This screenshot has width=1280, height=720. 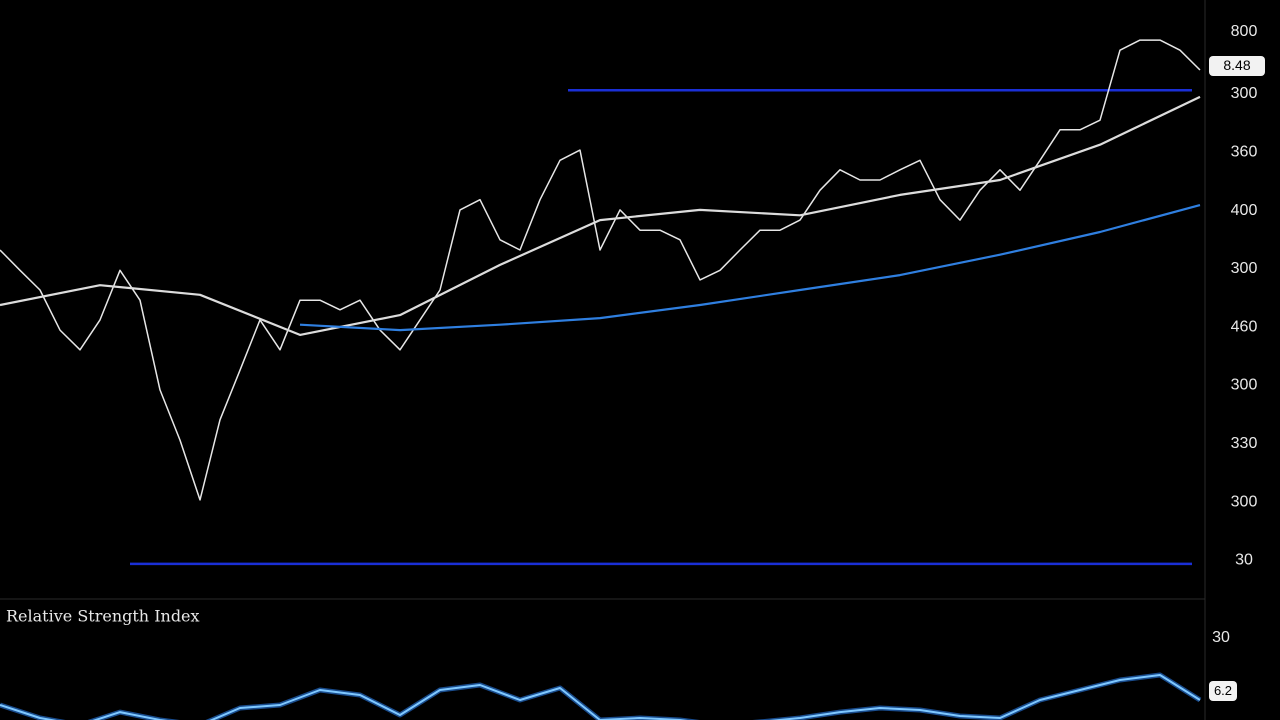 I want to click on y-axis-label: 460, so click(x=1244, y=326).